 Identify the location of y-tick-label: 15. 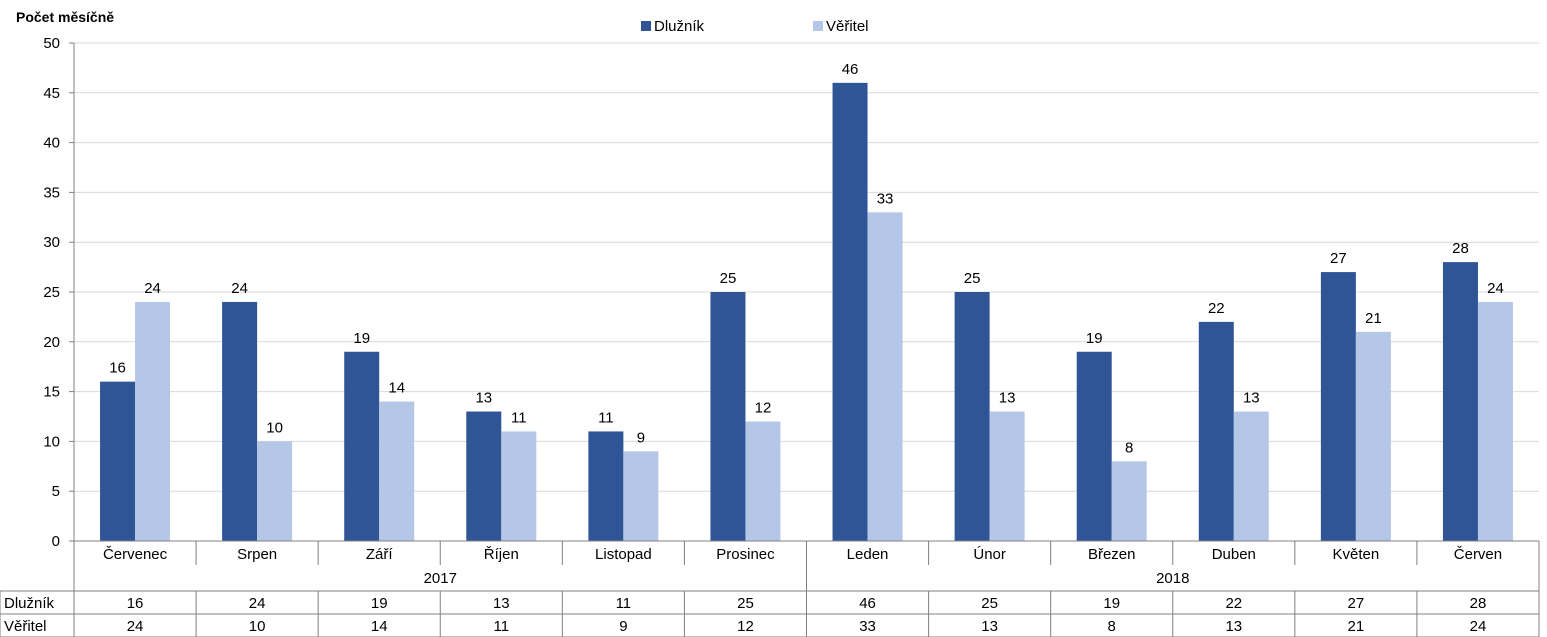
(51, 392).